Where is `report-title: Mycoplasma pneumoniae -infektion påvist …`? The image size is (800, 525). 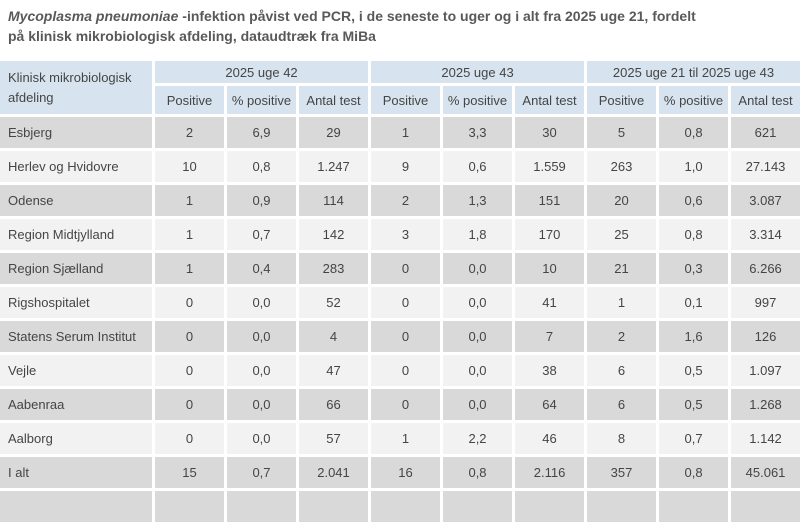
report-title: Mycoplasma pneumoniae -infektion påvist … is located at coordinates (400, 29).